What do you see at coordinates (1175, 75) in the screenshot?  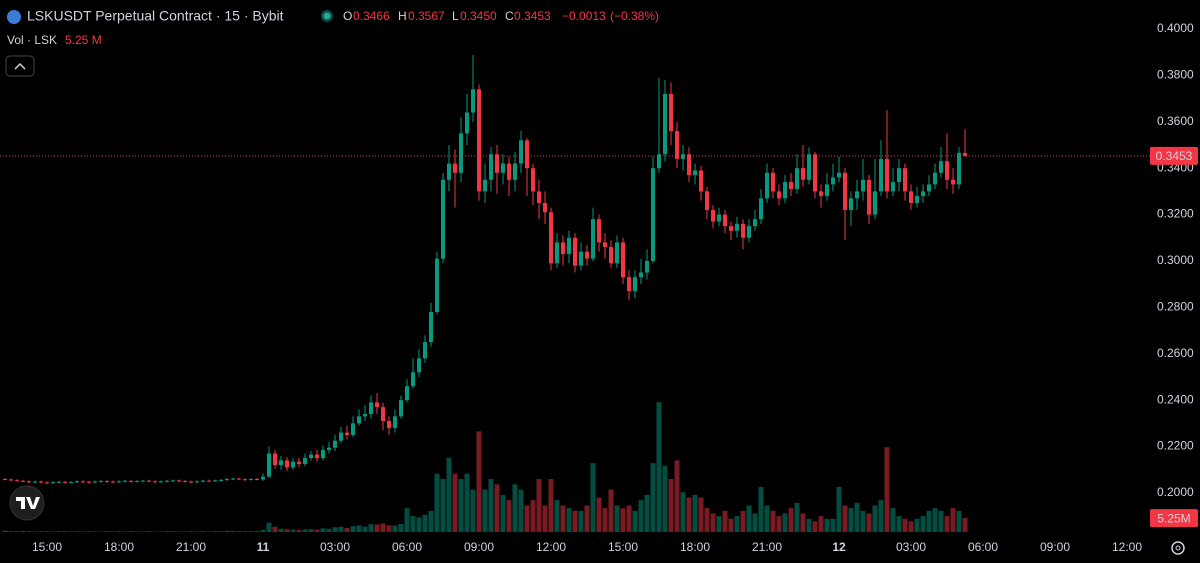 I see `y-tick-label: 0.3800` at bounding box center [1175, 75].